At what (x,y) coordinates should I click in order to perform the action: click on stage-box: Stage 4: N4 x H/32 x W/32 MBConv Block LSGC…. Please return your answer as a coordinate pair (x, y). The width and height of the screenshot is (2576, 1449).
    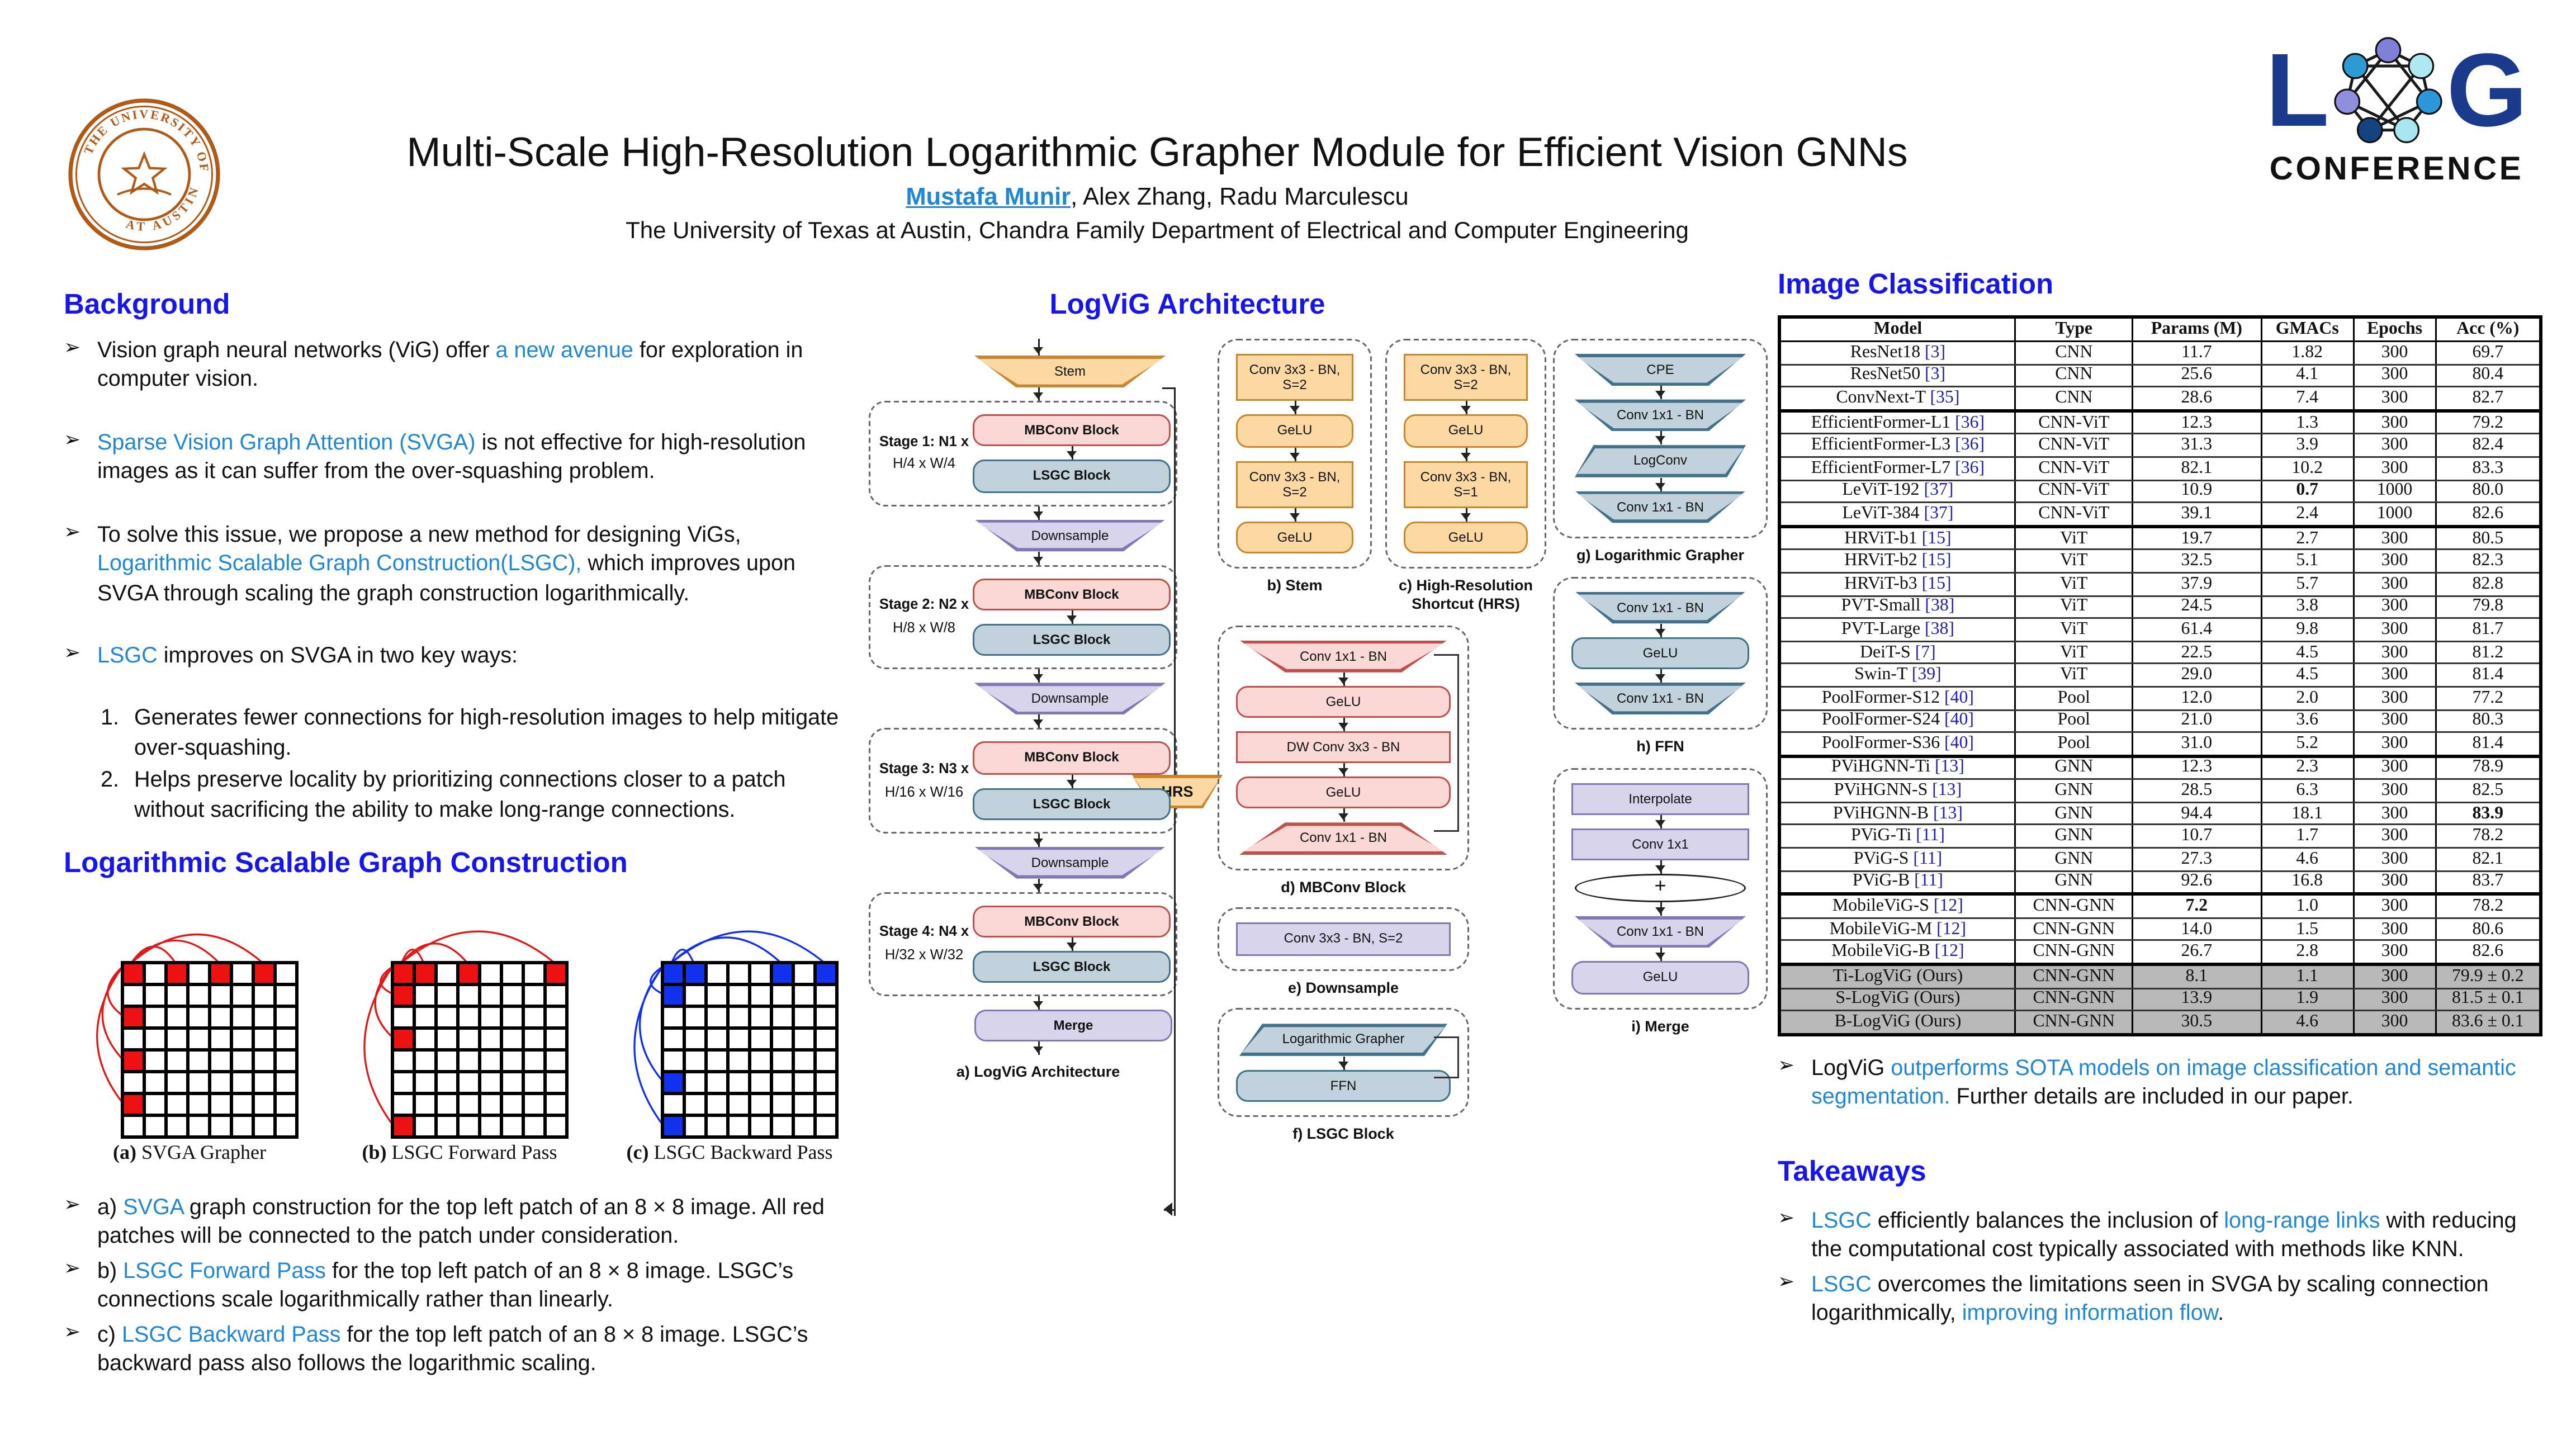
    Looking at the image, I should click on (1023, 945).